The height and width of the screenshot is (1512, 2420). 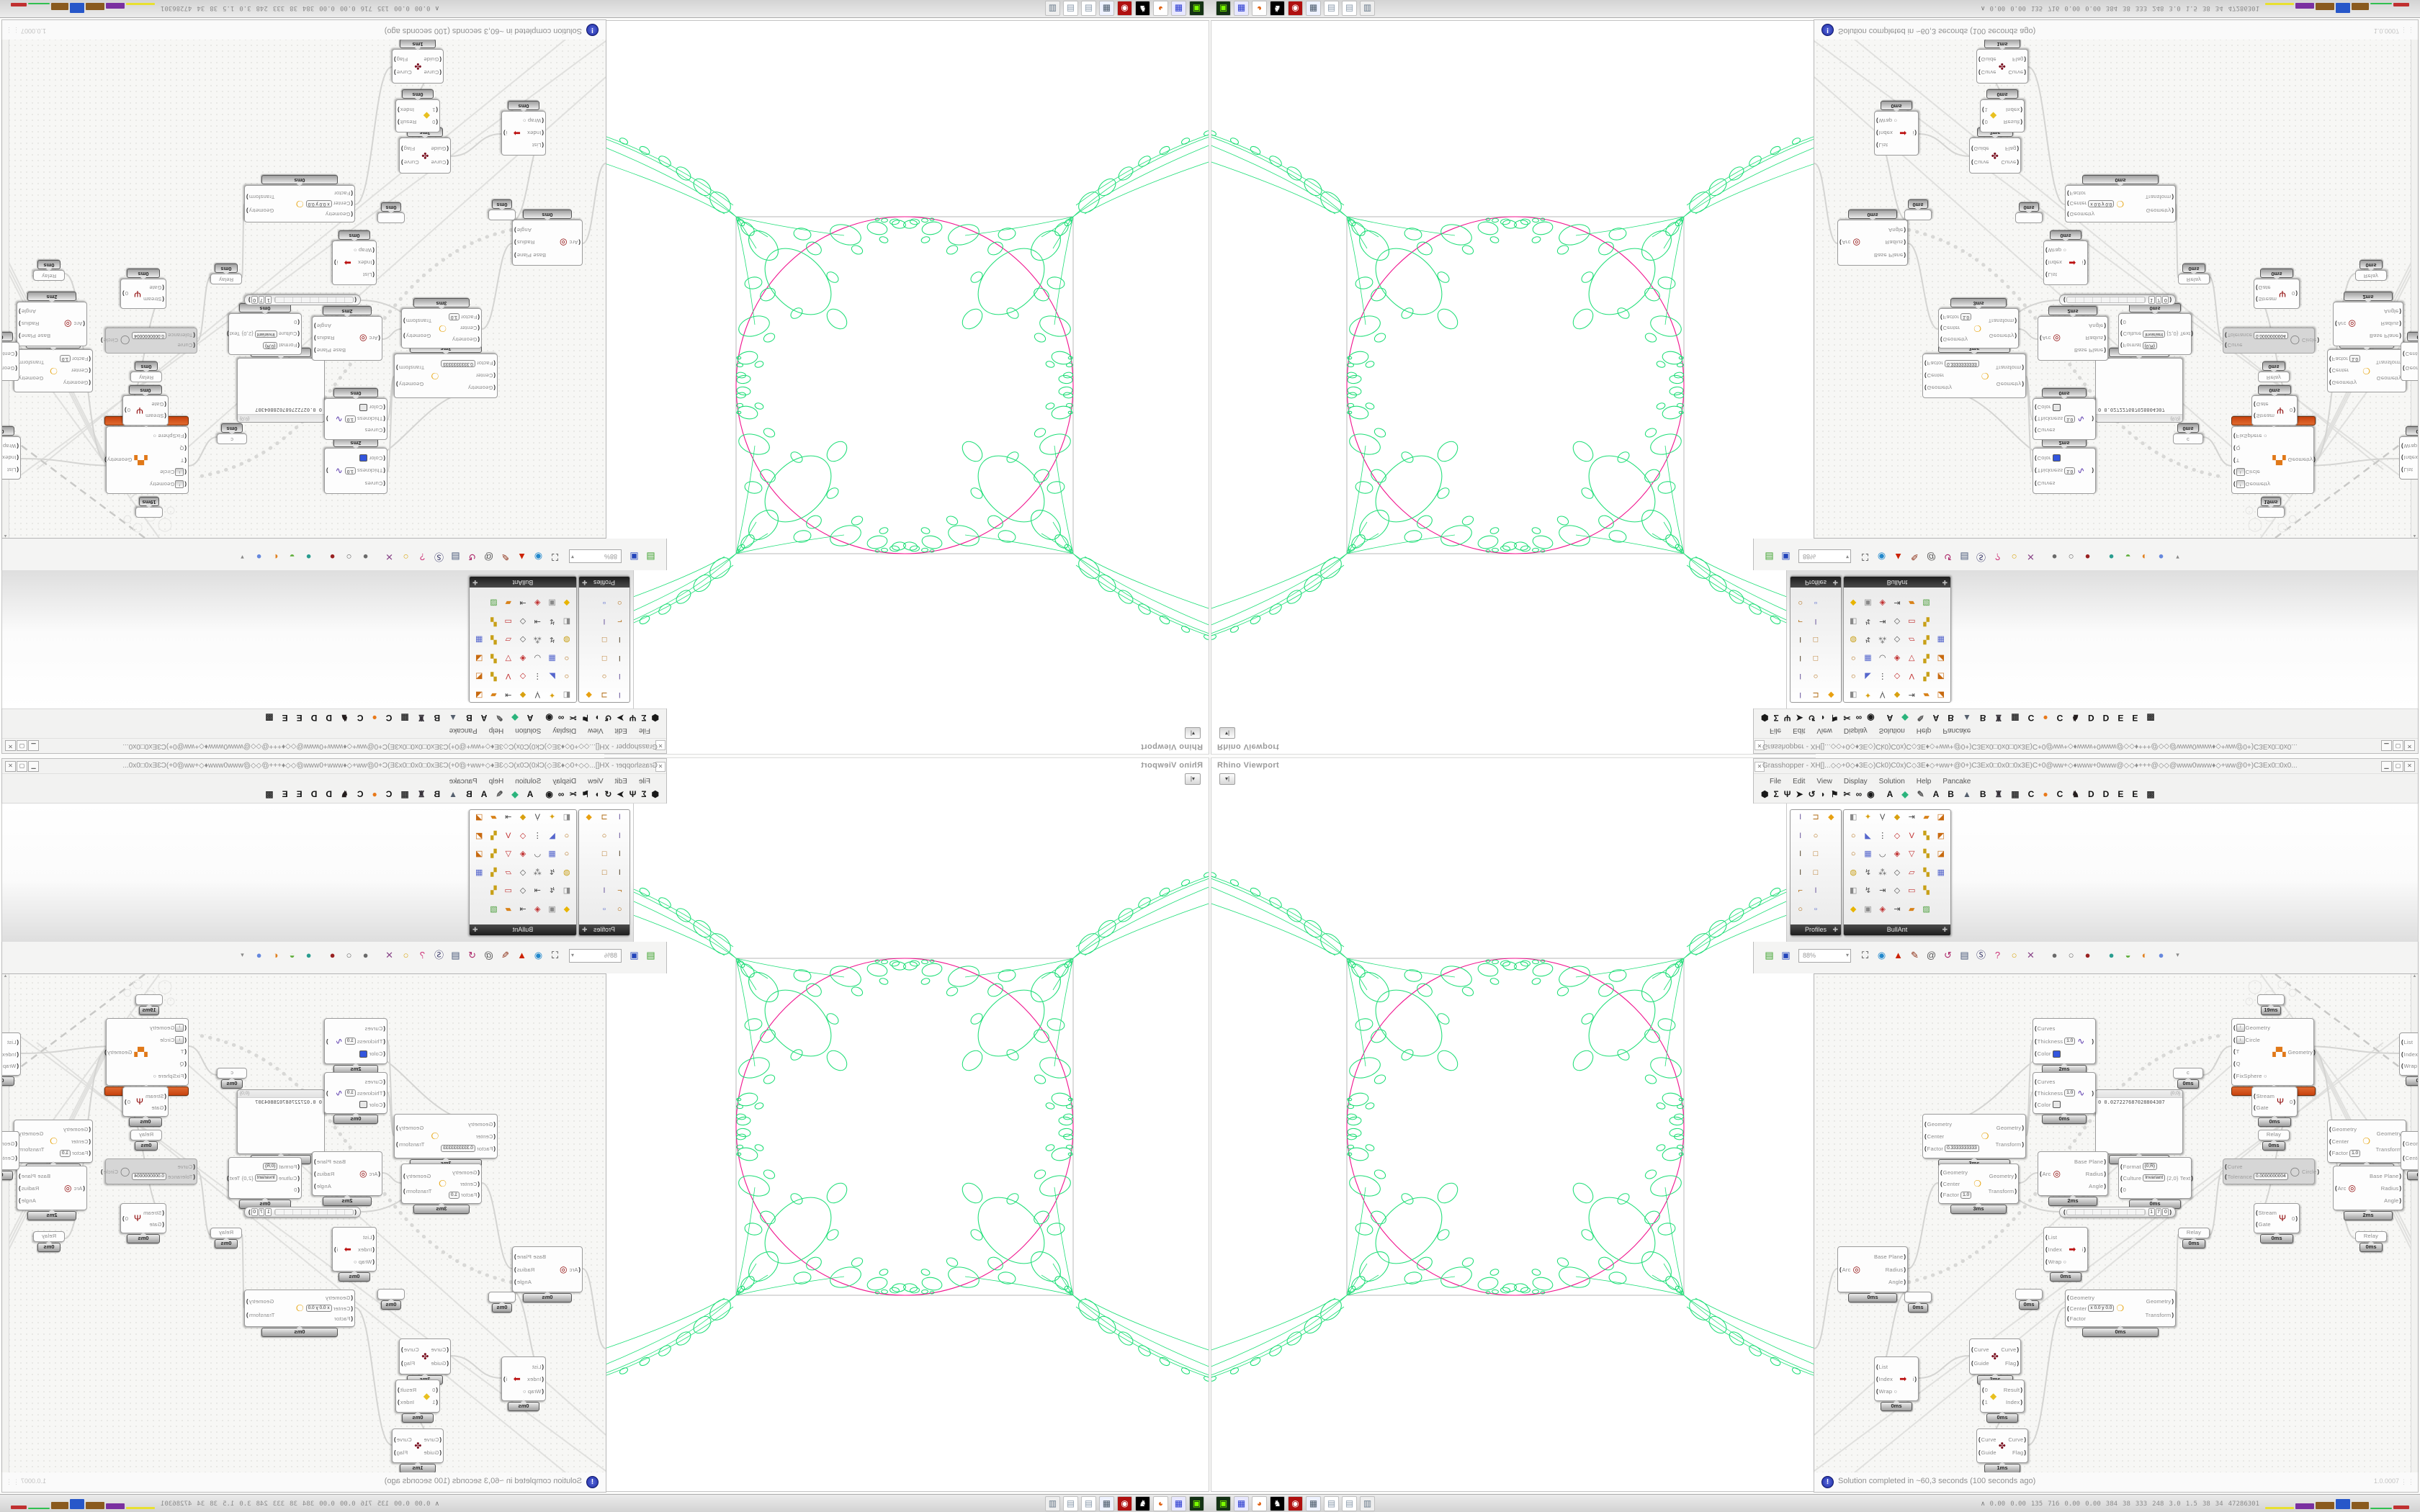 What do you see at coordinates (463, 730) in the screenshot?
I see `menu-pancake: Pancake` at bounding box center [463, 730].